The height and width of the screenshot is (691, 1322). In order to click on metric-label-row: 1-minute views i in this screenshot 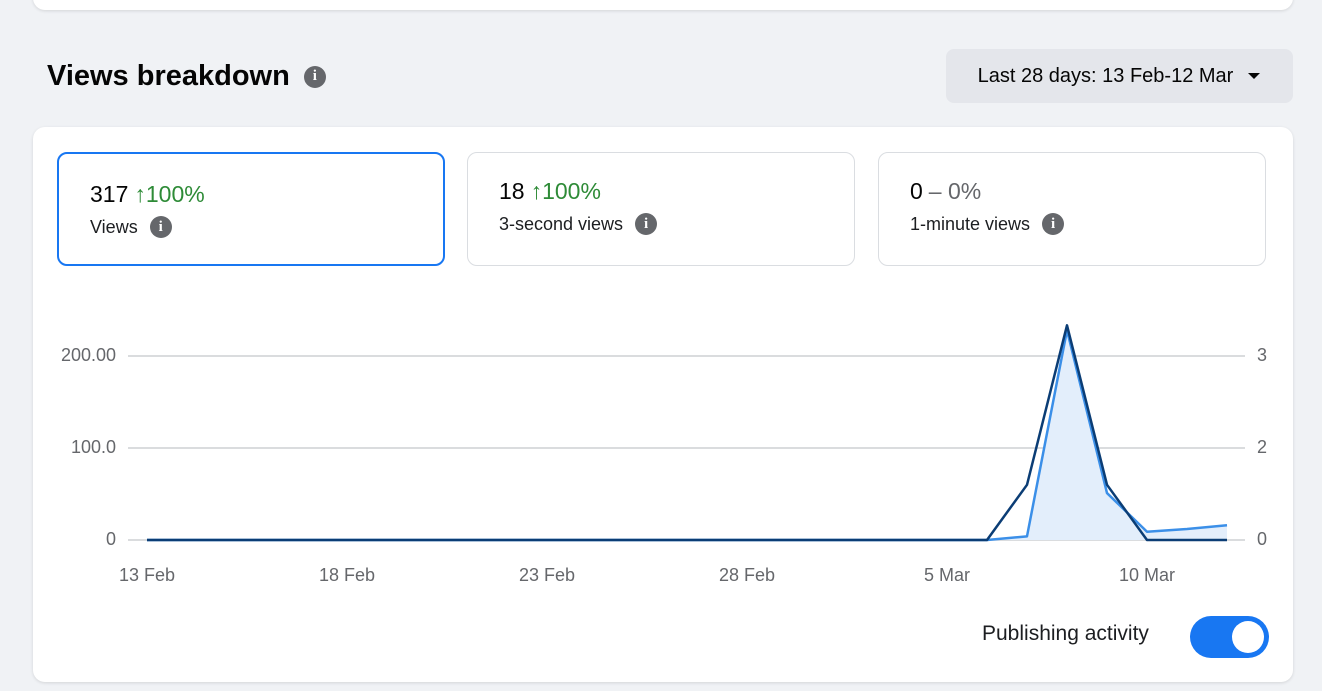, I will do `click(987, 224)`.